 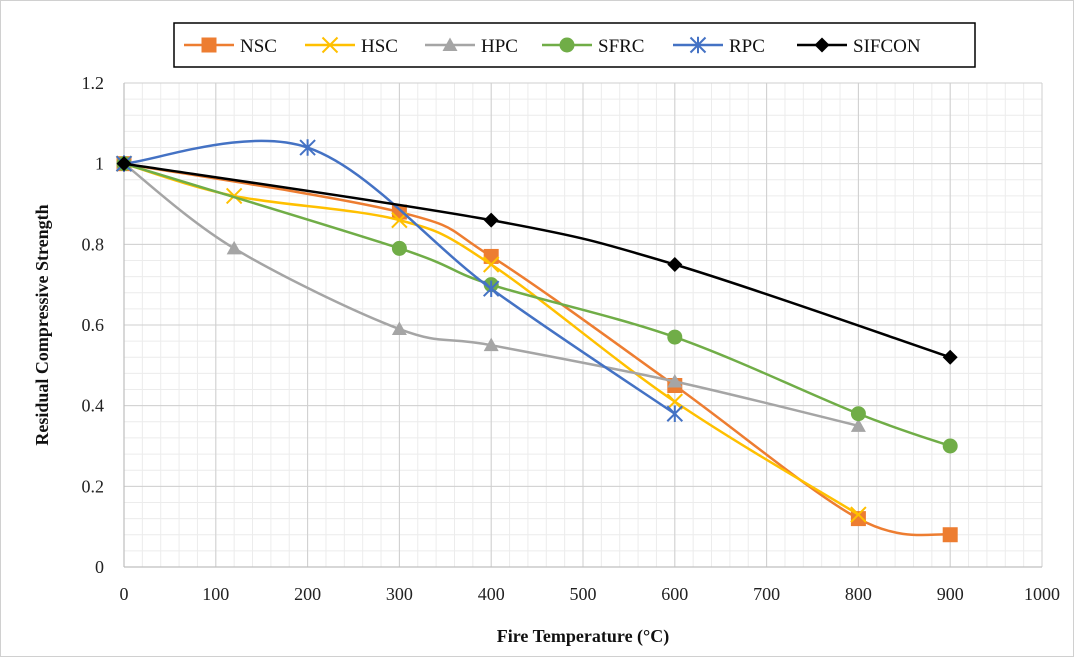 I want to click on y-tick-label: 0.2, so click(x=93, y=486).